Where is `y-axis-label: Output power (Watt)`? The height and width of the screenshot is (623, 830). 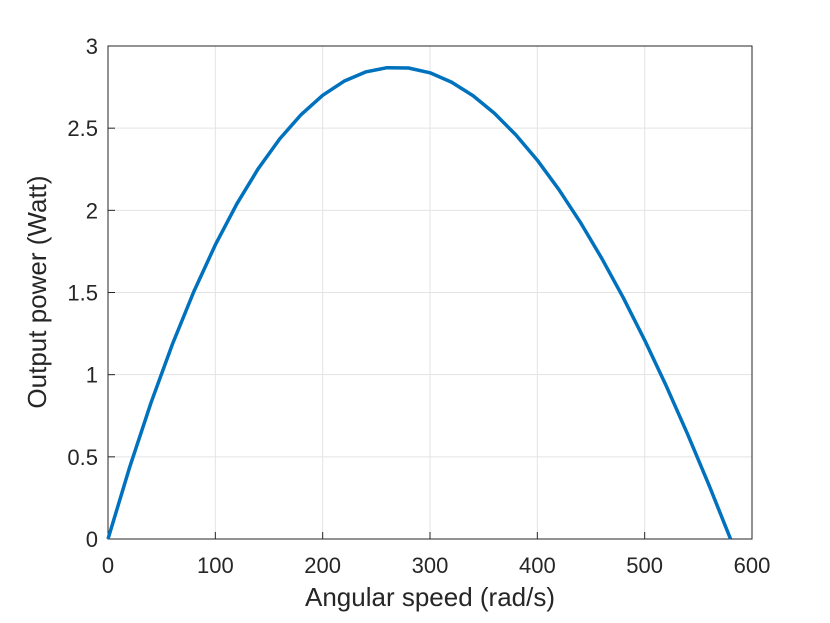
y-axis-label: Output power (Watt) is located at coordinates (37, 291).